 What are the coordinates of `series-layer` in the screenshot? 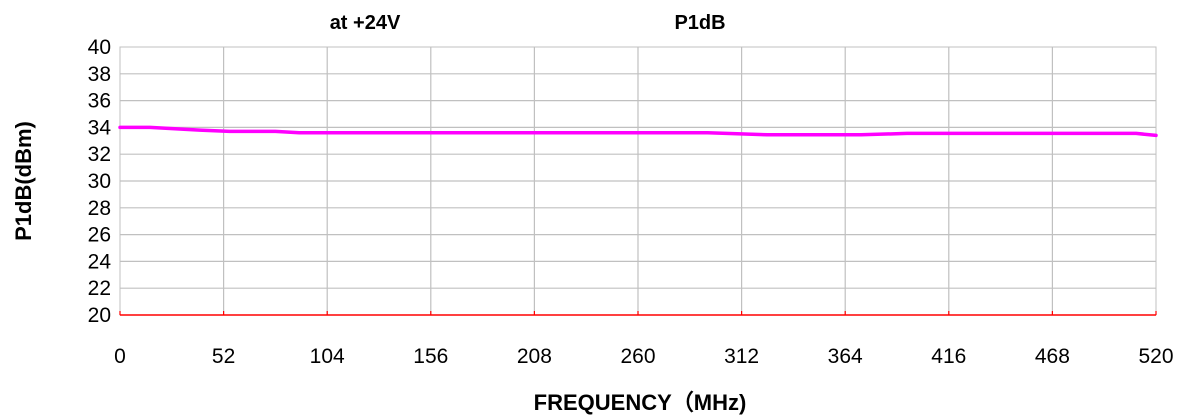 It's located at (638, 131).